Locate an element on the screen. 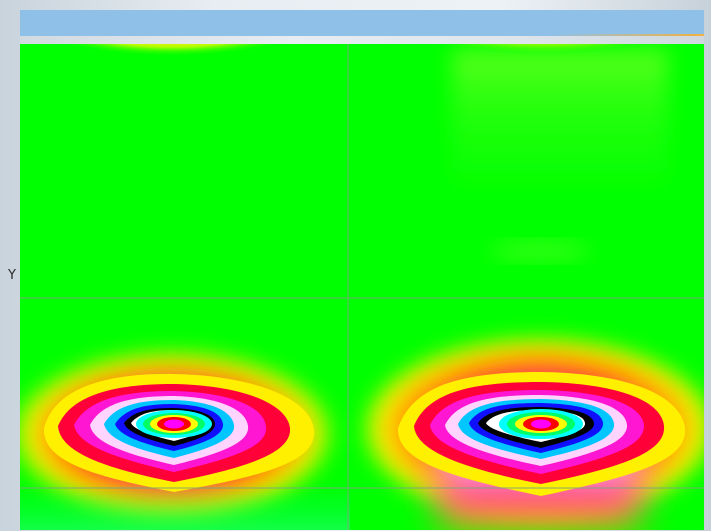 The width and height of the screenshot is (711, 531). br-contour-magenta-core is located at coordinates (541, 424).